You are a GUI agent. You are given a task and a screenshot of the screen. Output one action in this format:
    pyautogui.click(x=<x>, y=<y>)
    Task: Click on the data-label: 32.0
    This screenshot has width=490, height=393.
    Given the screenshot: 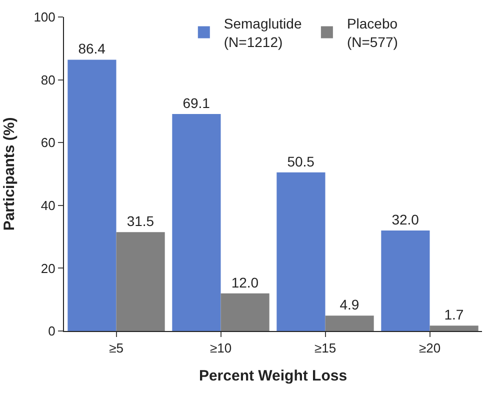 What is the action you would take?
    pyautogui.click(x=406, y=220)
    